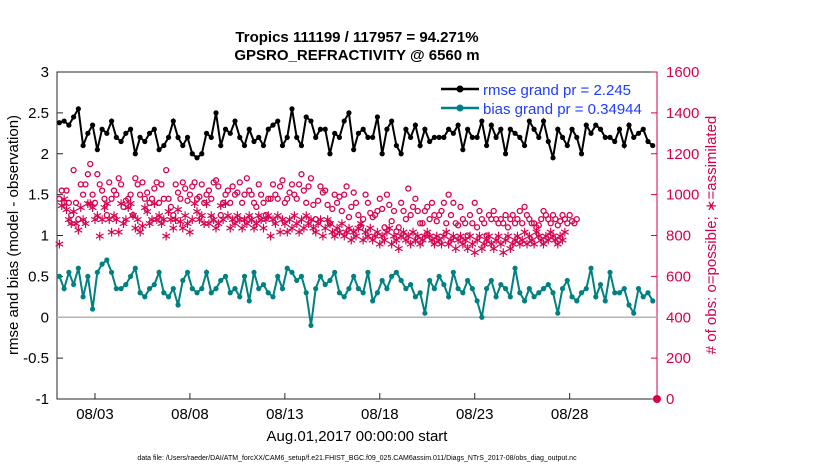 This screenshot has width=830, height=470. Describe the element at coordinates (460, 89) in the screenshot. I see `legend-rmse-marker` at that location.